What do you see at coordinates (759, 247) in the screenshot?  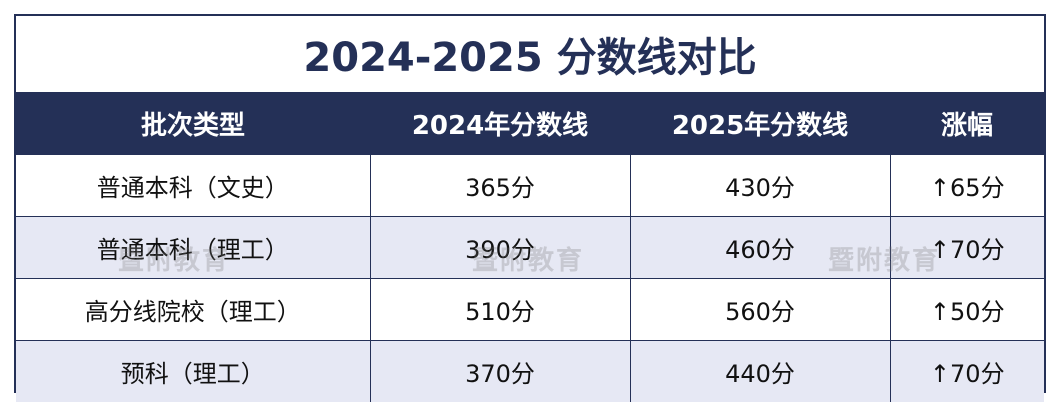 I see `table-cell: 460分` at bounding box center [759, 247].